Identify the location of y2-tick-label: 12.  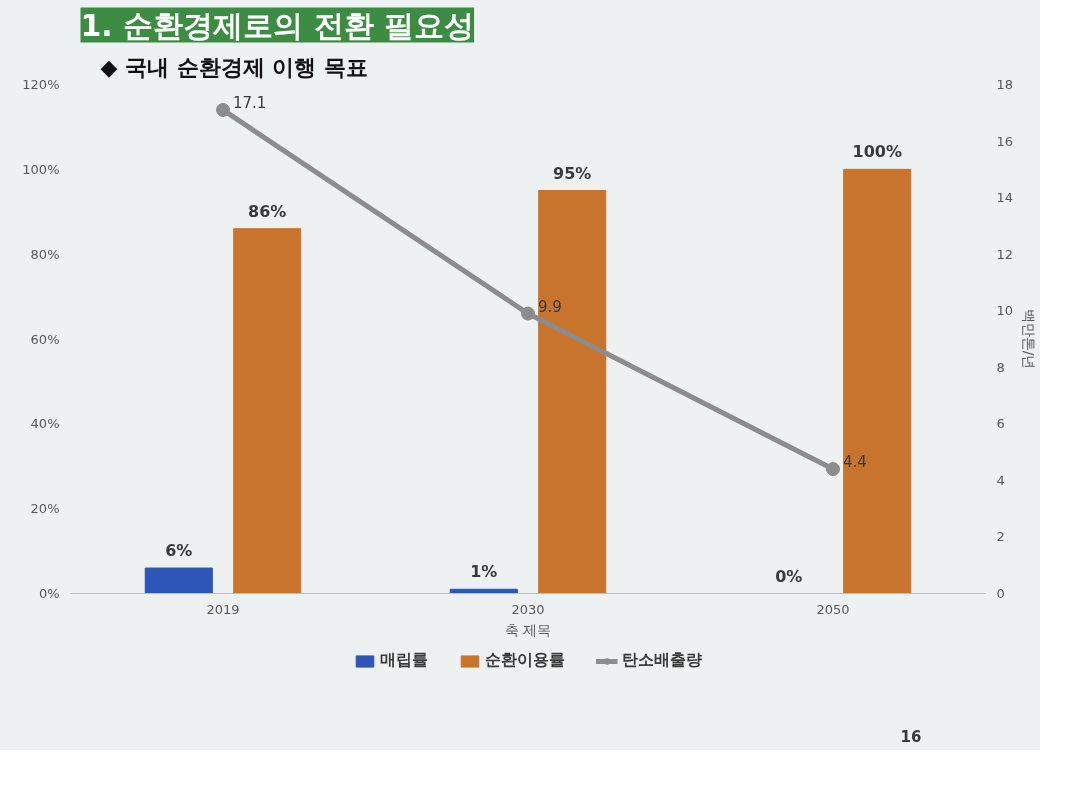
(1005, 254).